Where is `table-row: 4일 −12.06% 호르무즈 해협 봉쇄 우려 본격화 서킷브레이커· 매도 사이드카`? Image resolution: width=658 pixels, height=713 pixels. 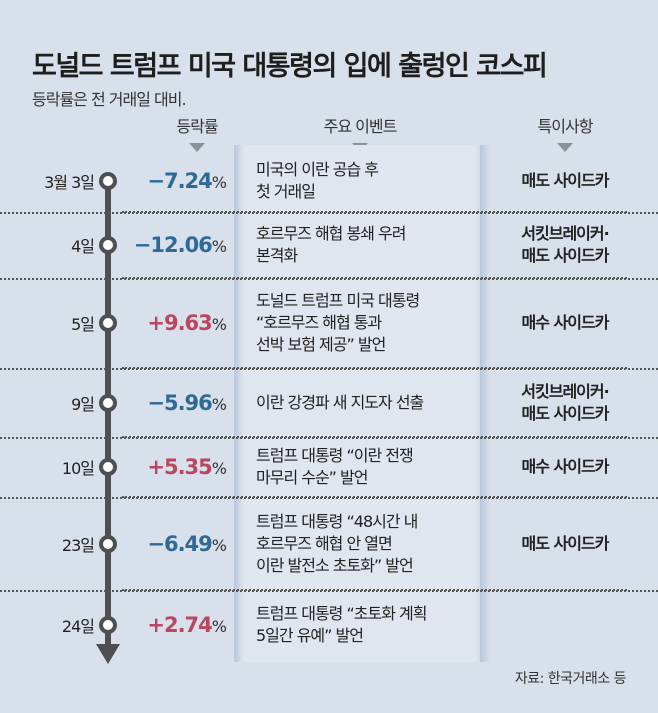 table-row: 4일 −12.06% 호르무즈 해협 봉쇄 우려 본격화 서킷브레이커· 매도 사이드카 is located at coordinates (329, 246).